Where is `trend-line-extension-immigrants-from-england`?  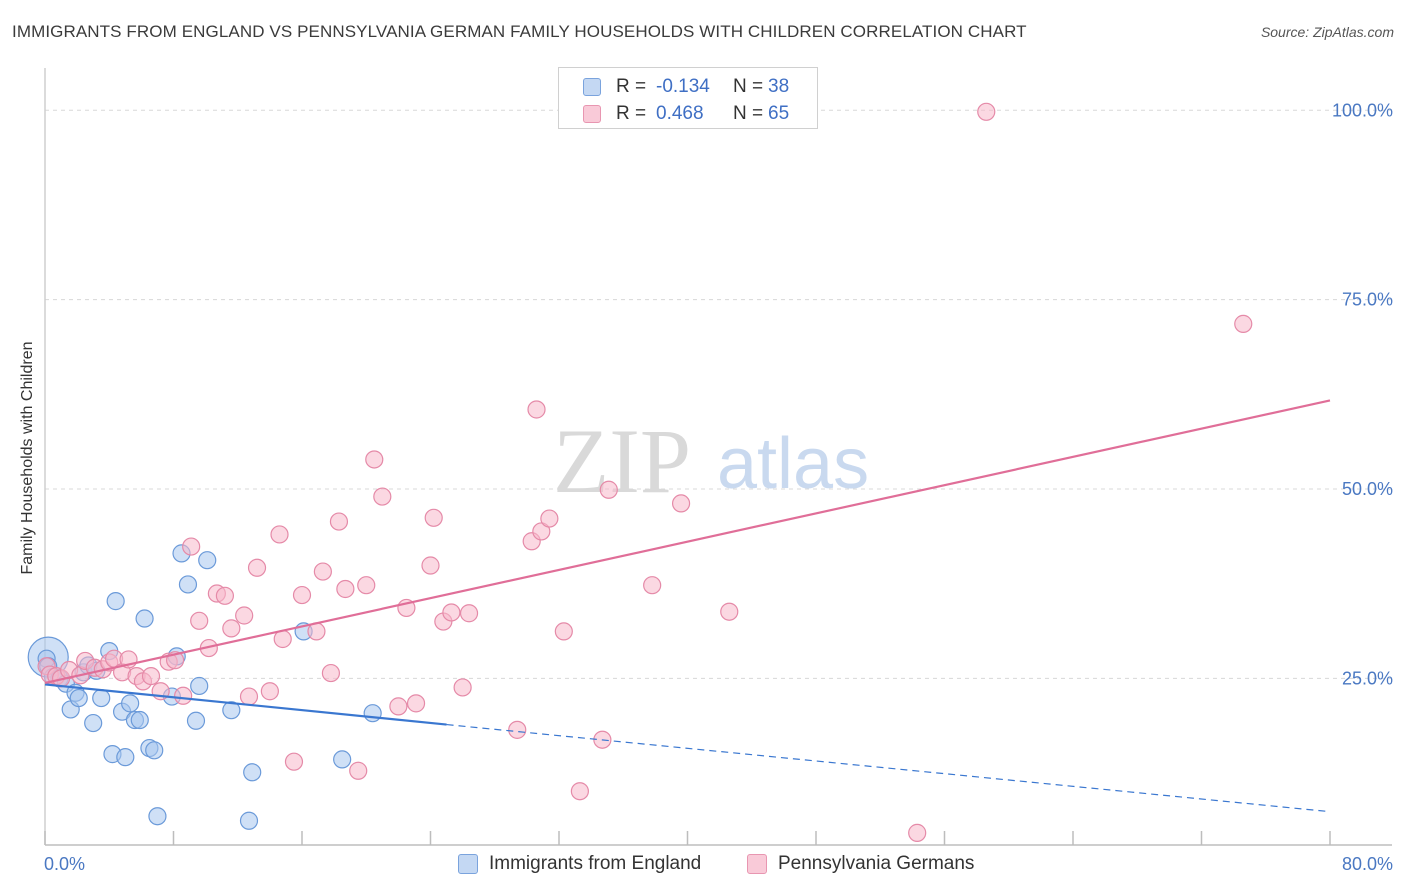
trend-line-extension-immigrants-from-england is located at coordinates (888, 768).